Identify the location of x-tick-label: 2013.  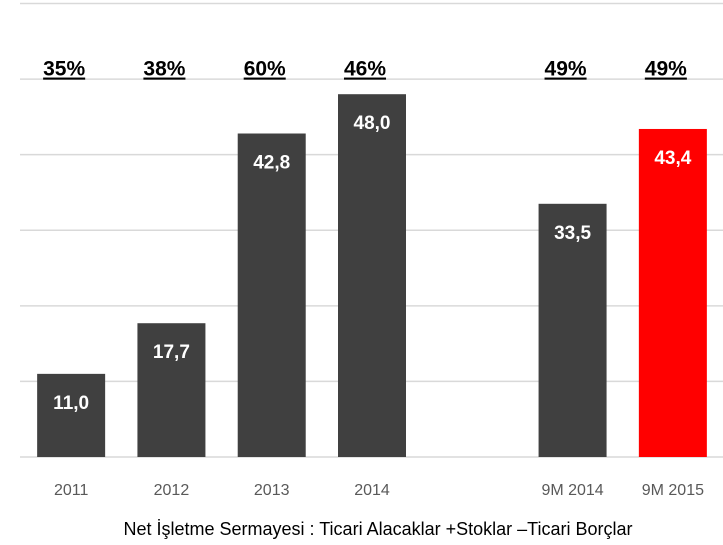
(272, 490).